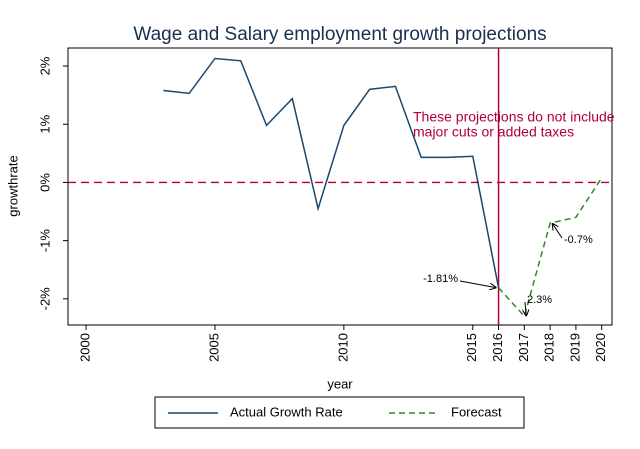 This screenshot has width=640, height=449. Describe the element at coordinates (44, 299) in the screenshot. I see `y-tick-label: -2%` at that location.